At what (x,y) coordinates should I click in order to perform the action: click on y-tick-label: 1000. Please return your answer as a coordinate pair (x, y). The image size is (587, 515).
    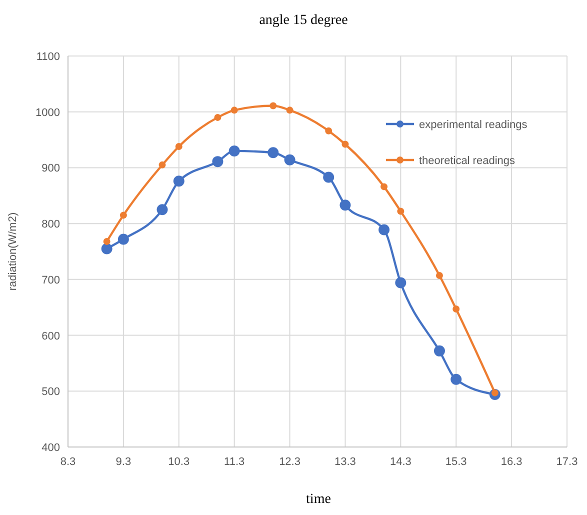
    Looking at the image, I should click on (48, 112).